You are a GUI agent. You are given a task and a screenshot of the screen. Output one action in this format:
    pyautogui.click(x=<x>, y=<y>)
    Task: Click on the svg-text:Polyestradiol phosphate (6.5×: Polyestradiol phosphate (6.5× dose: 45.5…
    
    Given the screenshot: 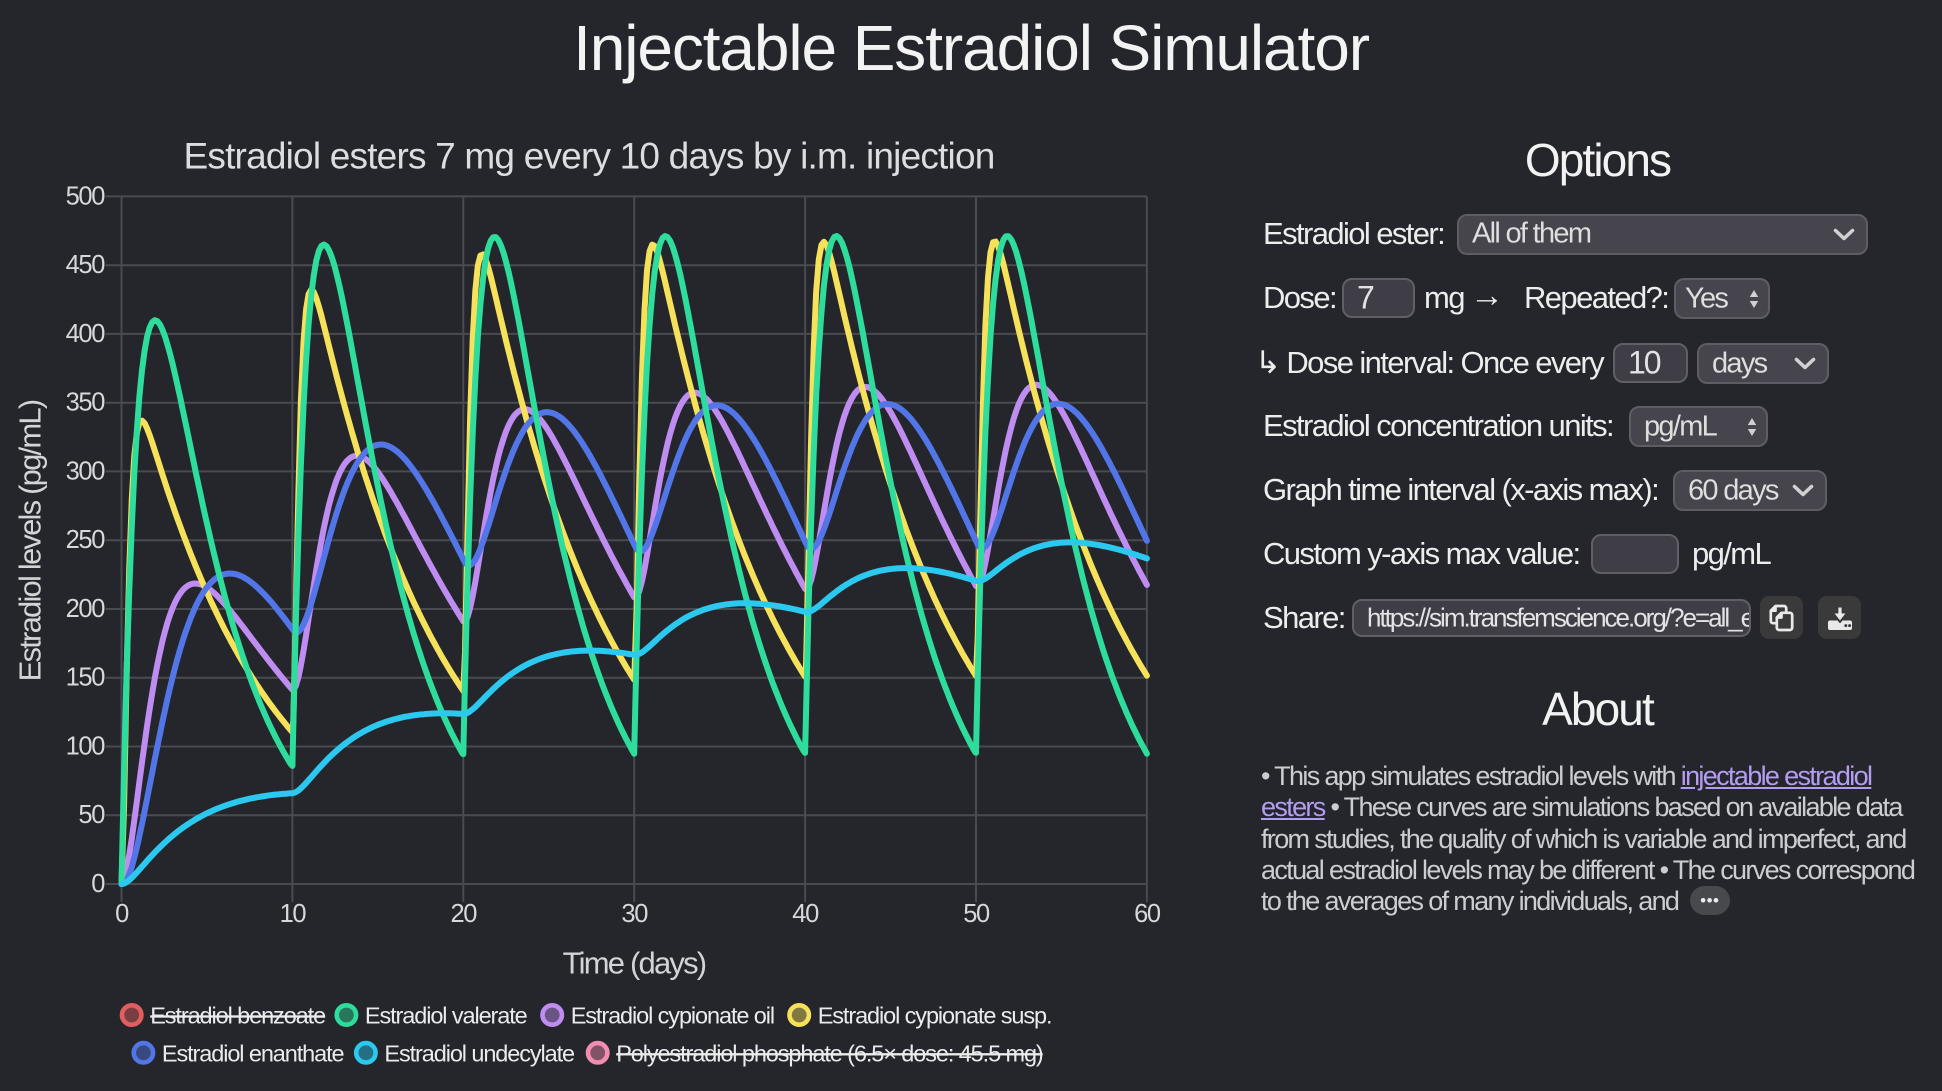 What is the action you would take?
    pyautogui.click(x=829, y=1053)
    